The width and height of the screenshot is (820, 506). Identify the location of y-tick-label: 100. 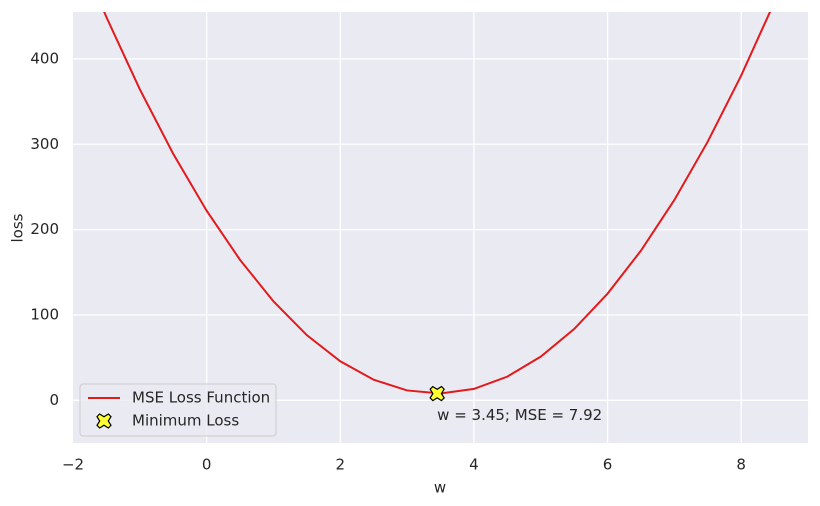
(44, 314).